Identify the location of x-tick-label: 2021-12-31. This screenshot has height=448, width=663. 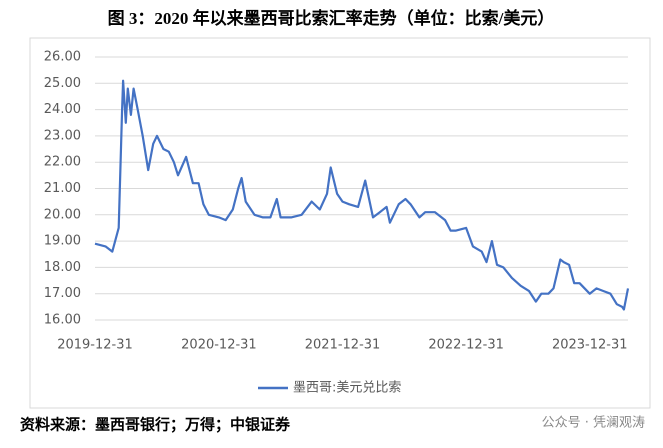
(343, 345).